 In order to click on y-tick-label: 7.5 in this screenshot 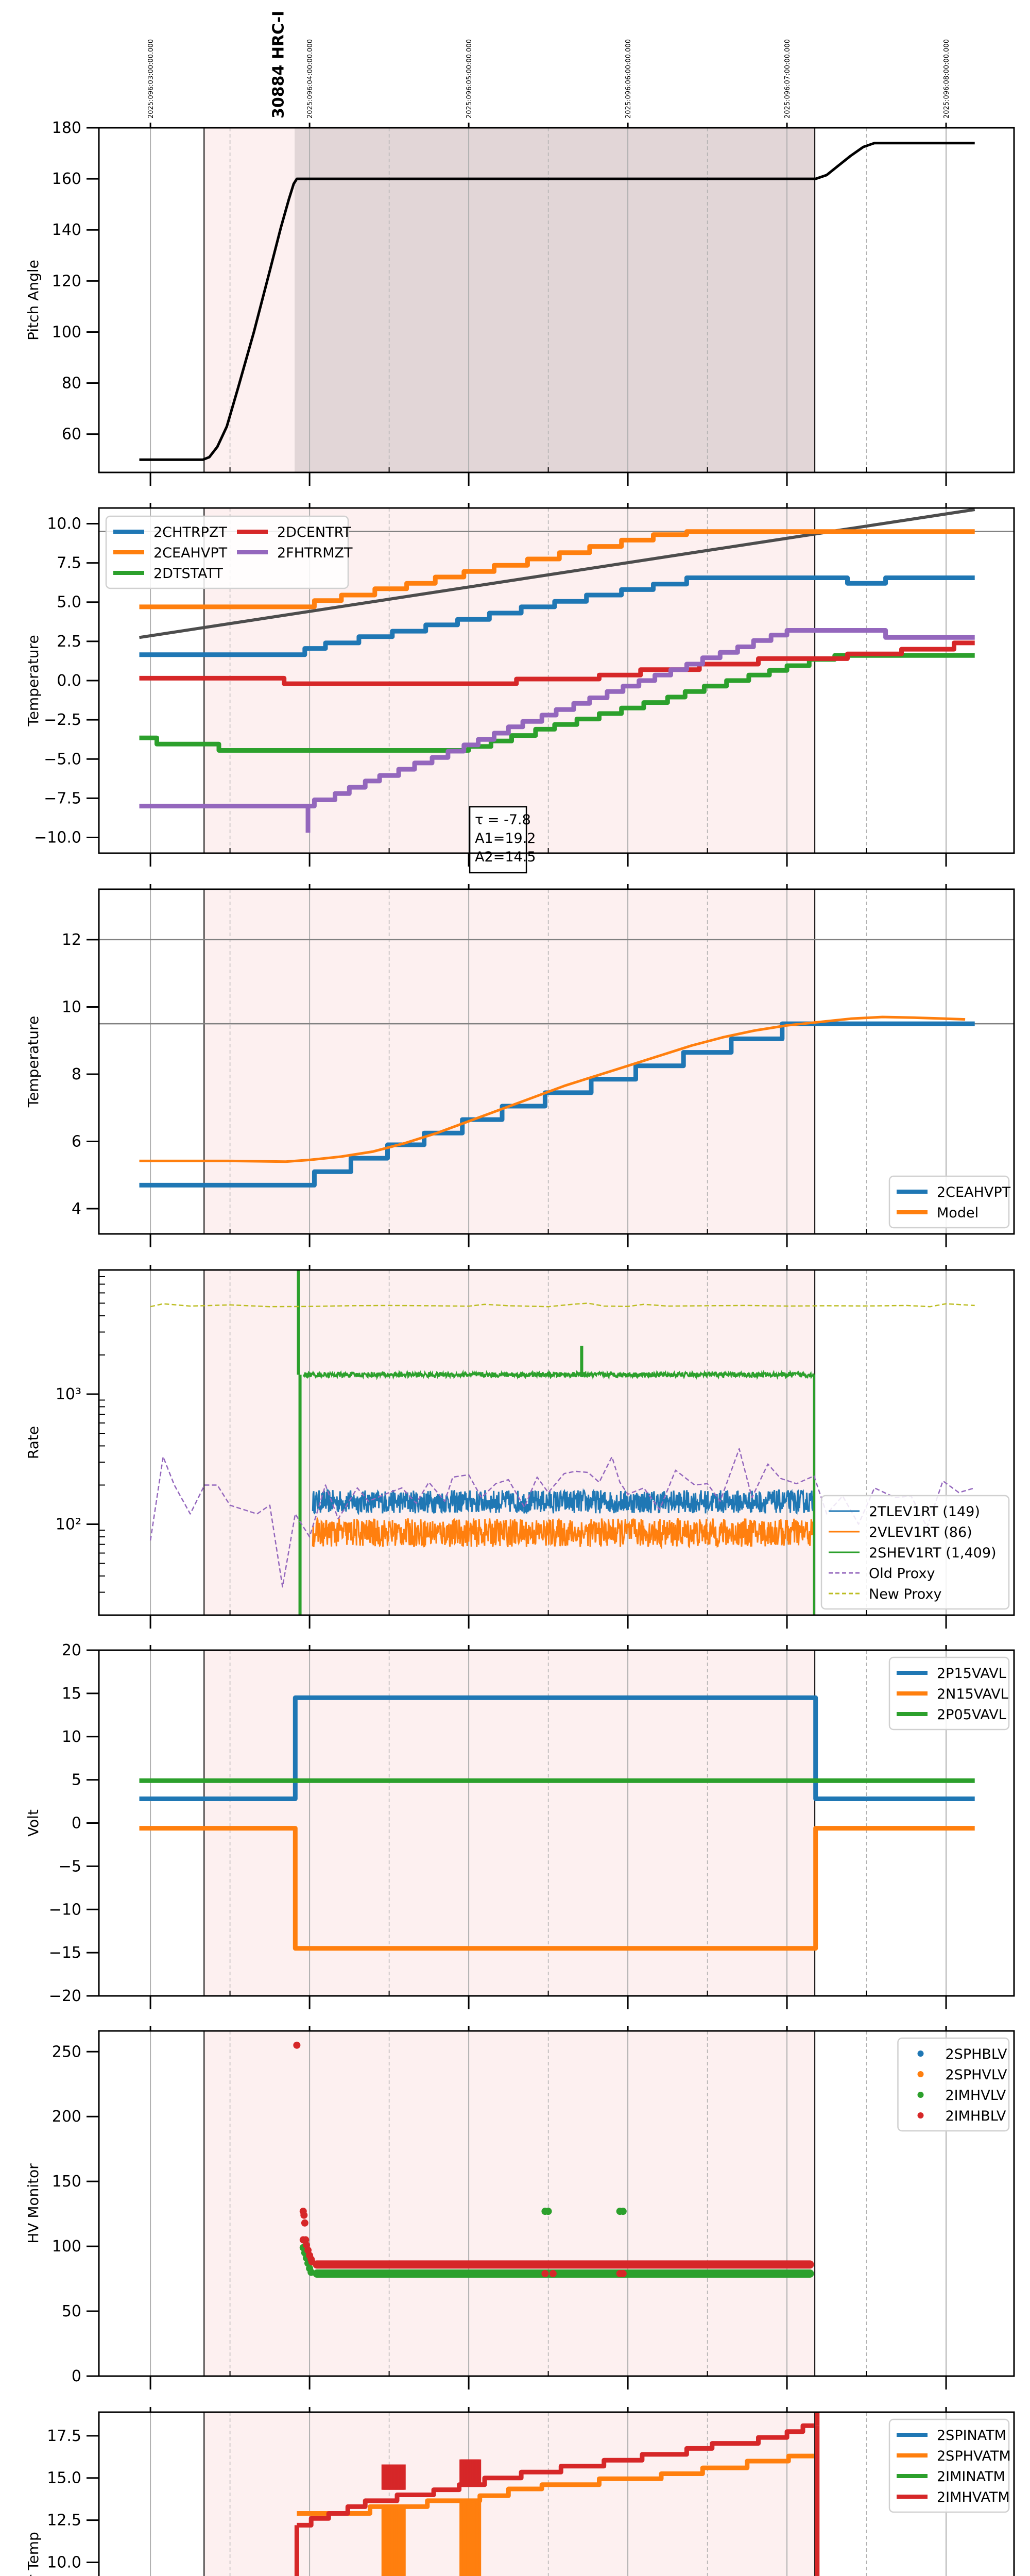, I will do `click(69, 563)`.